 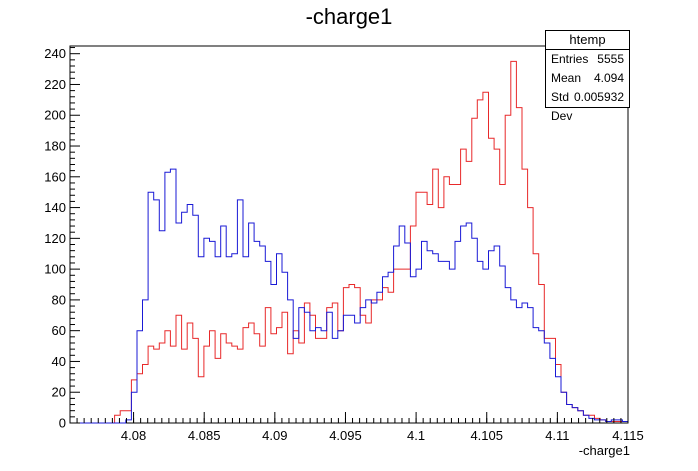 I want to click on stats-label: Entries, so click(x=570, y=59).